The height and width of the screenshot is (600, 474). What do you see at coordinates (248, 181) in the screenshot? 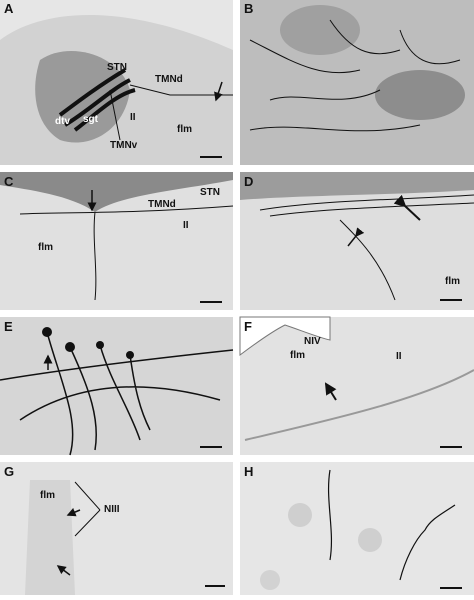
I see `panel-letter: D` at bounding box center [248, 181].